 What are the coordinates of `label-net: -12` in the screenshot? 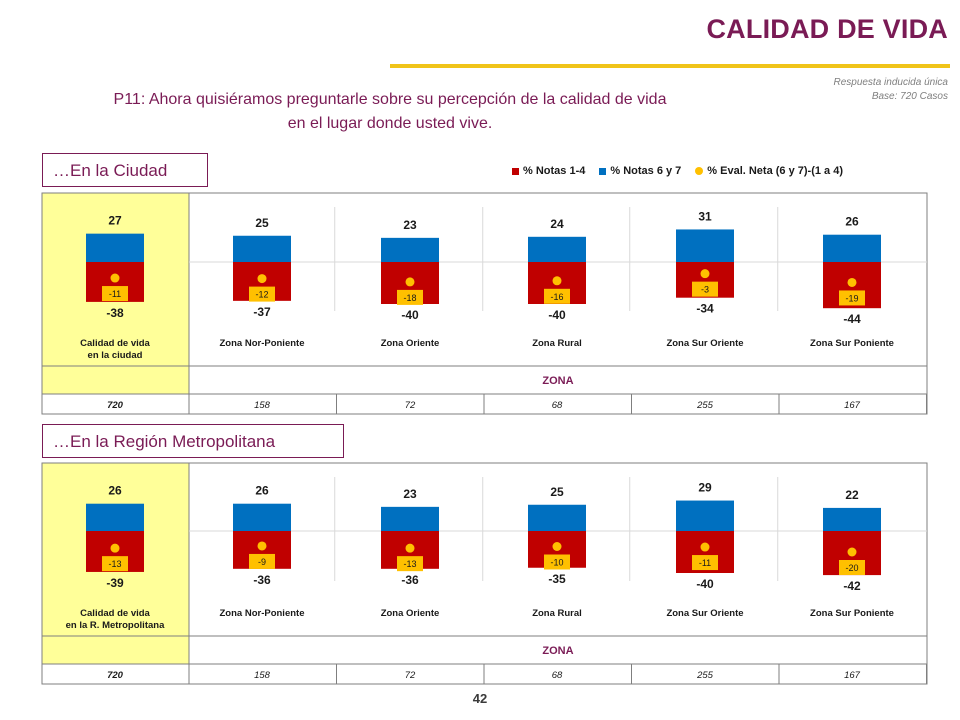 It's located at (261, 295).